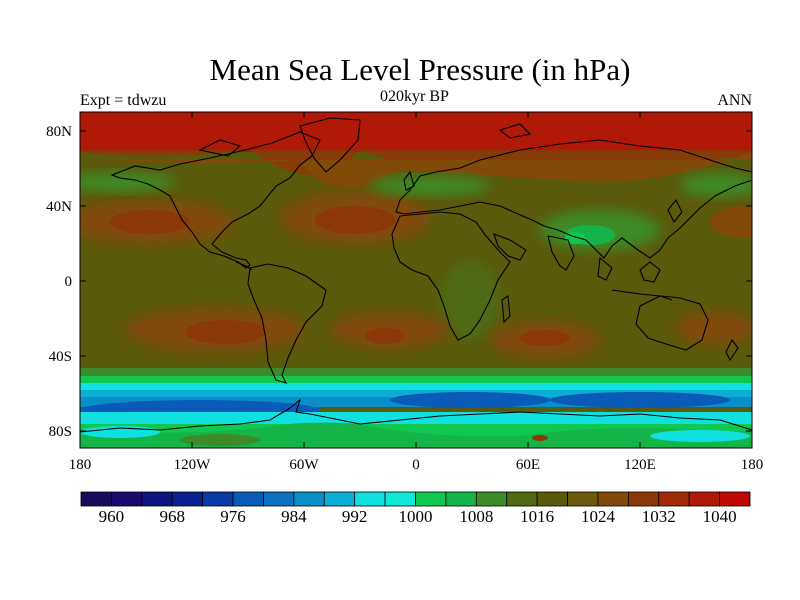 This screenshot has width=800, height=600. Describe the element at coordinates (59, 132) in the screenshot. I see `lat-tick-label: 80N` at that location.